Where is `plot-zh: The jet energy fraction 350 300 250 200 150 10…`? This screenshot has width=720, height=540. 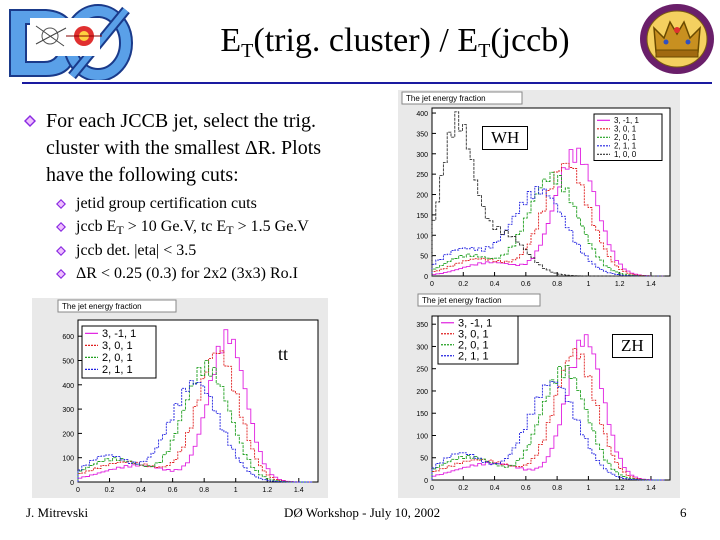
plot-zh: The jet energy fraction 350 300 250 200 150 10… is located at coordinates (539, 395).